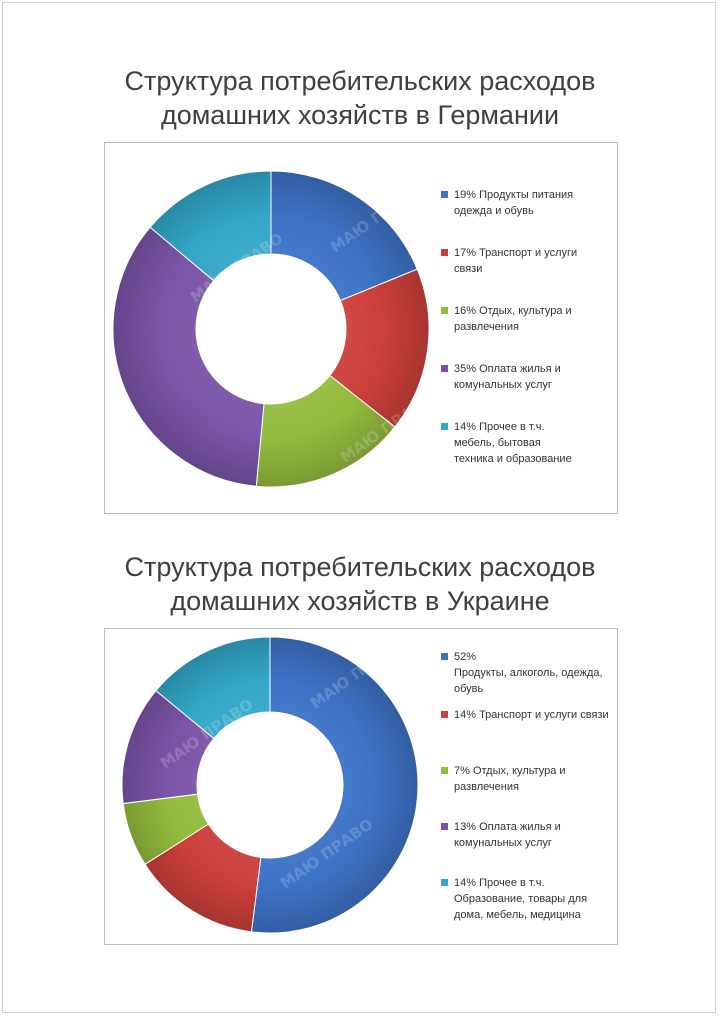  I want to click on legend-item: 19% Продукты питания одежда и обувь, so click(526, 203).